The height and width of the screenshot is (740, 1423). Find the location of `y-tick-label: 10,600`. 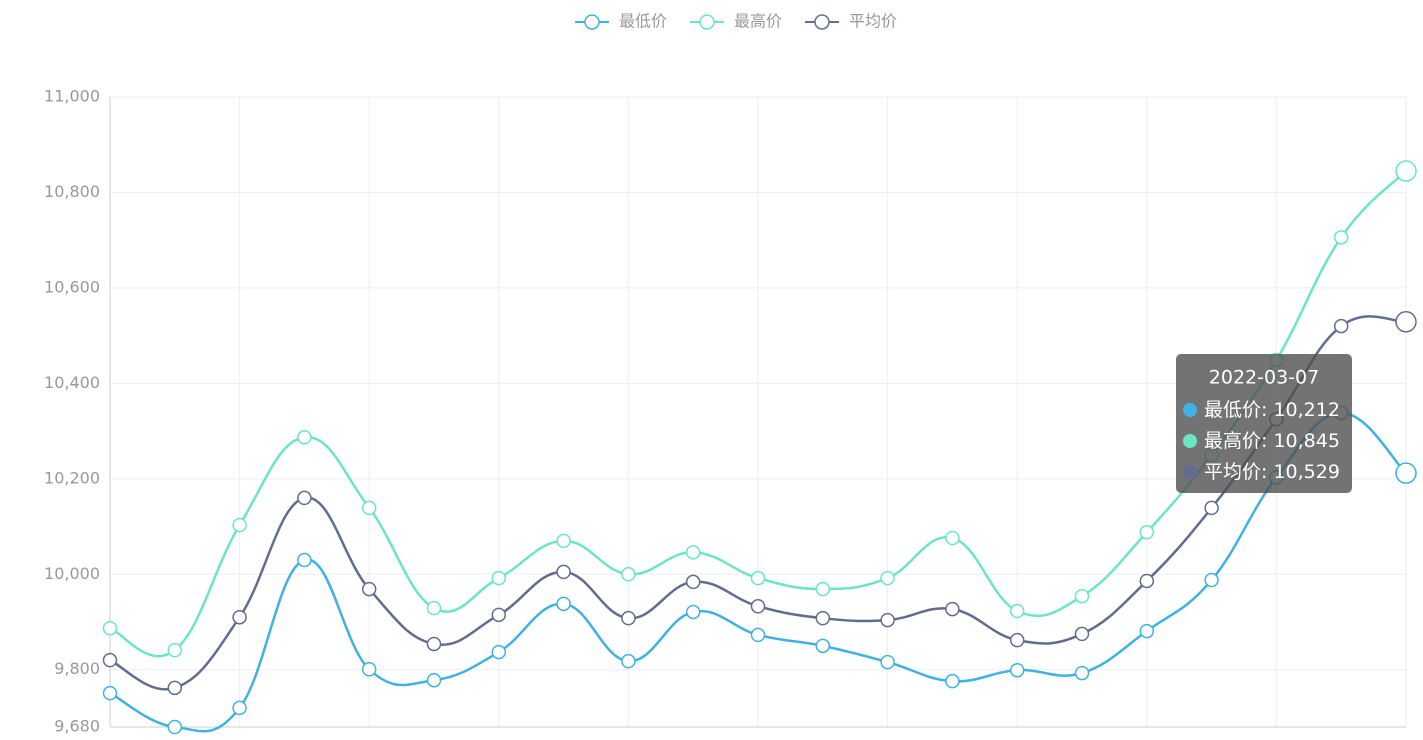

y-tick-label: 10,600 is located at coordinates (72, 286).